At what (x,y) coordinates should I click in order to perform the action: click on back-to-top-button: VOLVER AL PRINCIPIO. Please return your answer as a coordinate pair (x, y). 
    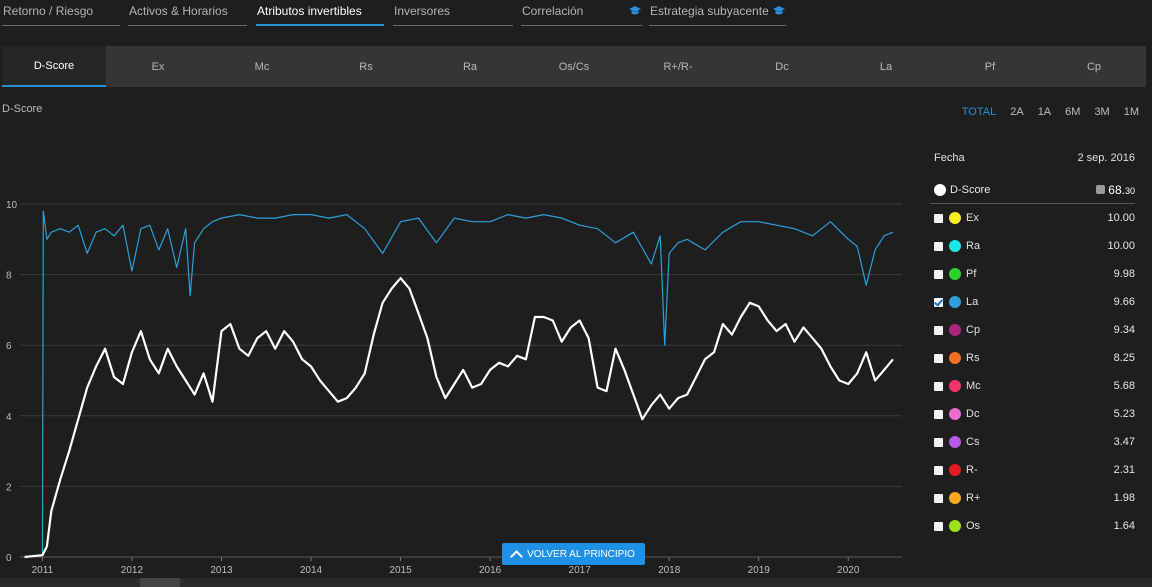
    Looking at the image, I should click on (573, 554).